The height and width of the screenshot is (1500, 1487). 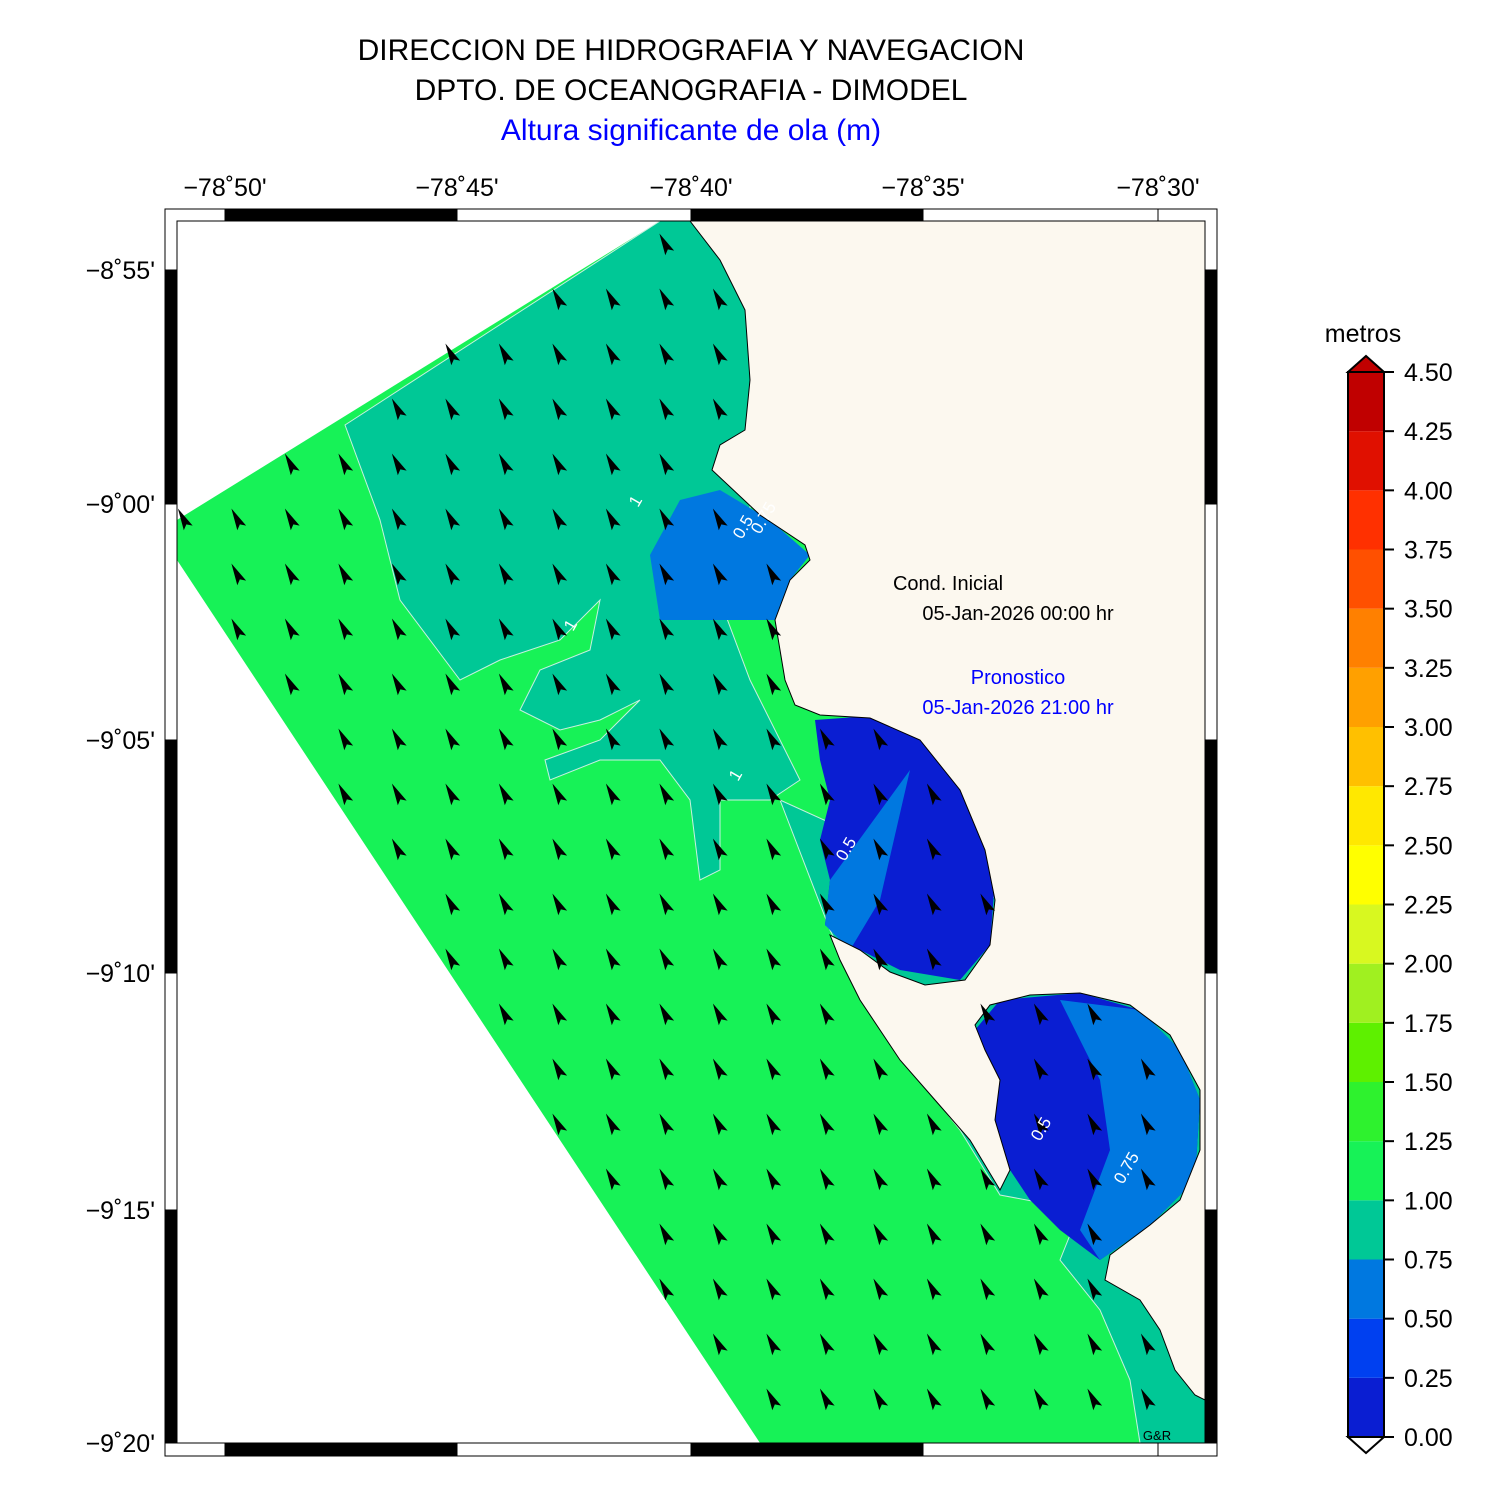 What do you see at coordinates (1428, 1142) in the screenshot?
I see `colorbar-tick-label: 1.25` at bounding box center [1428, 1142].